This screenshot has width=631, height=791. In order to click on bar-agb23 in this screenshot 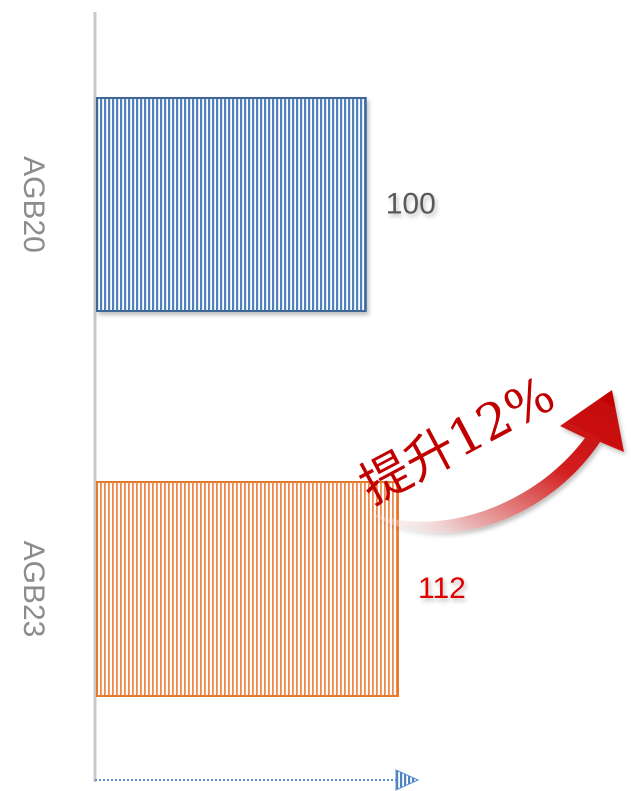, I will do `click(247, 589)`.